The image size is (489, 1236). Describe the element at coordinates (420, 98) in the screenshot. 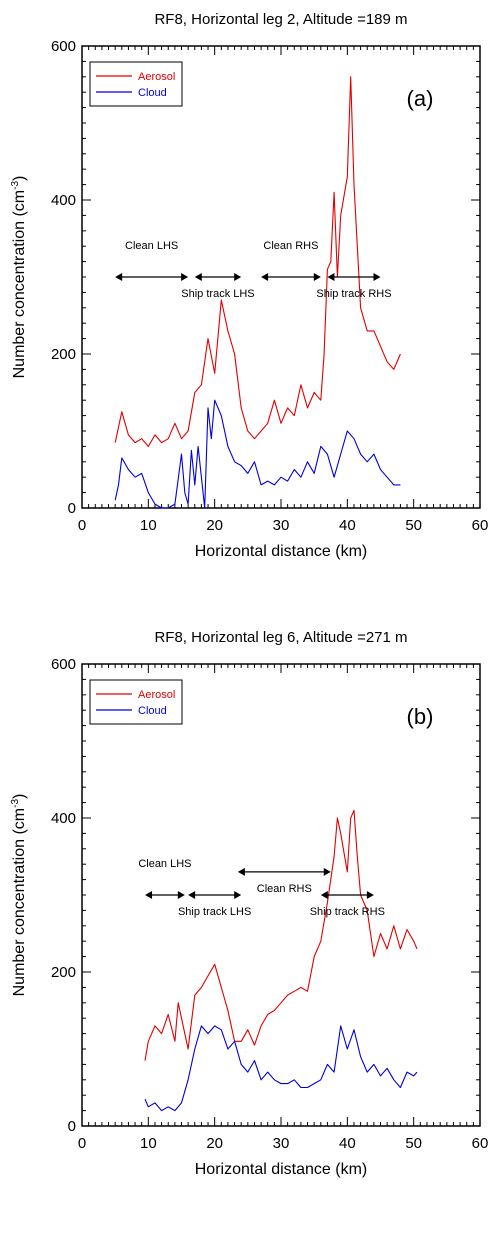

I see `panel-label: (a)` at that location.